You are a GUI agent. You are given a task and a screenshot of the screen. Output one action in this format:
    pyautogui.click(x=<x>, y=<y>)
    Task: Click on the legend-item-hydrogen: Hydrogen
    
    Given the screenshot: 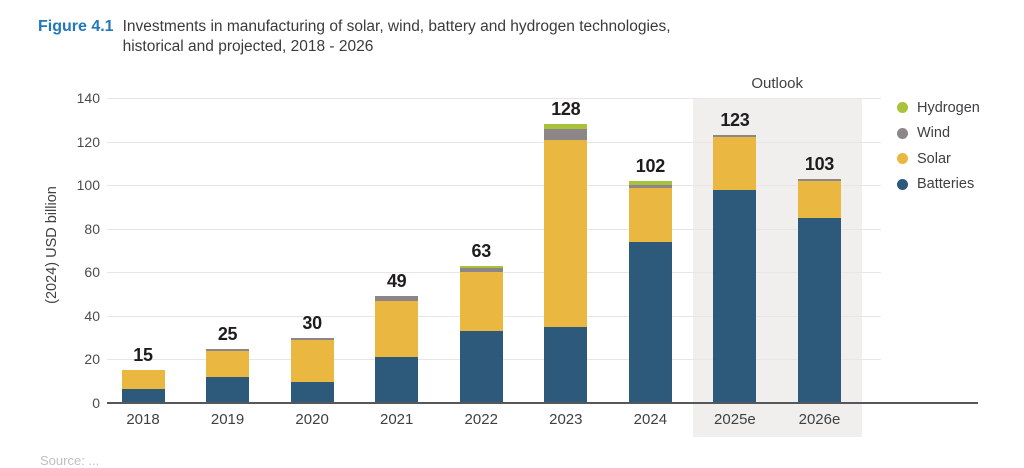 What is the action you would take?
    pyautogui.click(x=938, y=108)
    